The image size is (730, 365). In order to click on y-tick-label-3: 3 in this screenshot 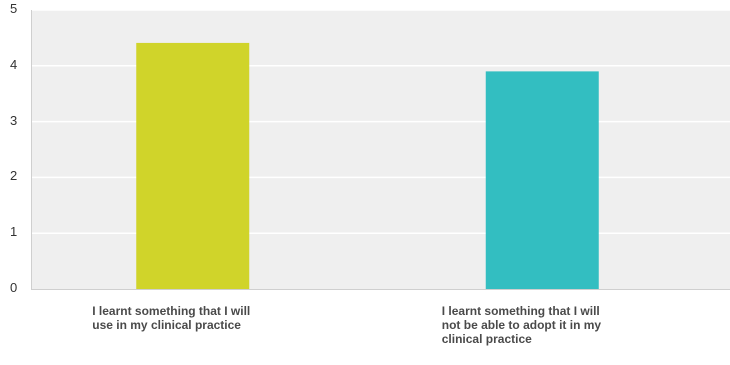, I will do `click(14, 120)`.